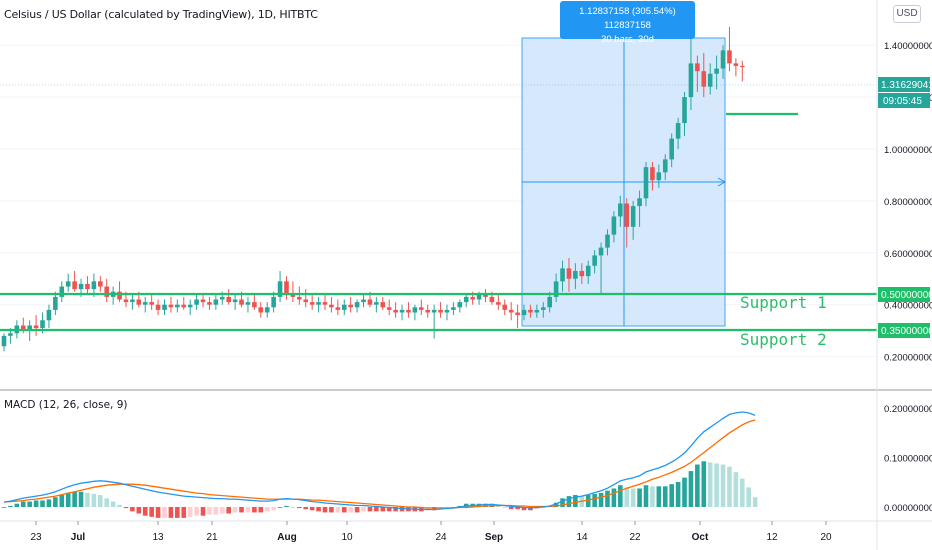 This screenshot has width=932, height=550. What do you see at coordinates (907, 14) in the screenshot?
I see `currency-button: USD` at bounding box center [907, 14].